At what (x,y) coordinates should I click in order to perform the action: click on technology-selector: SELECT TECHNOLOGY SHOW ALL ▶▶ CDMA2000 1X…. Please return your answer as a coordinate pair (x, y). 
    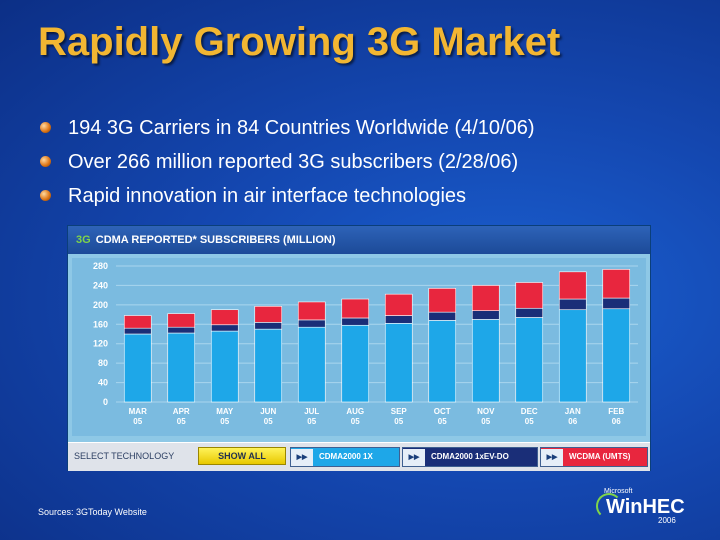
    Looking at the image, I should click on (359, 456).